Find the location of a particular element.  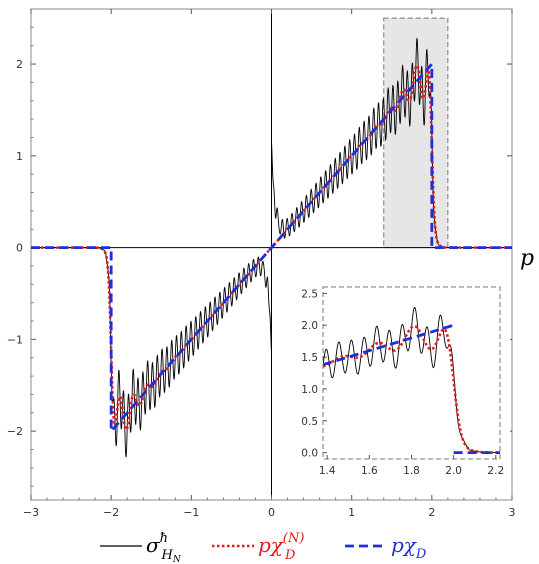

inset-y-tick-label: 2.5 is located at coordinates (309, 294).